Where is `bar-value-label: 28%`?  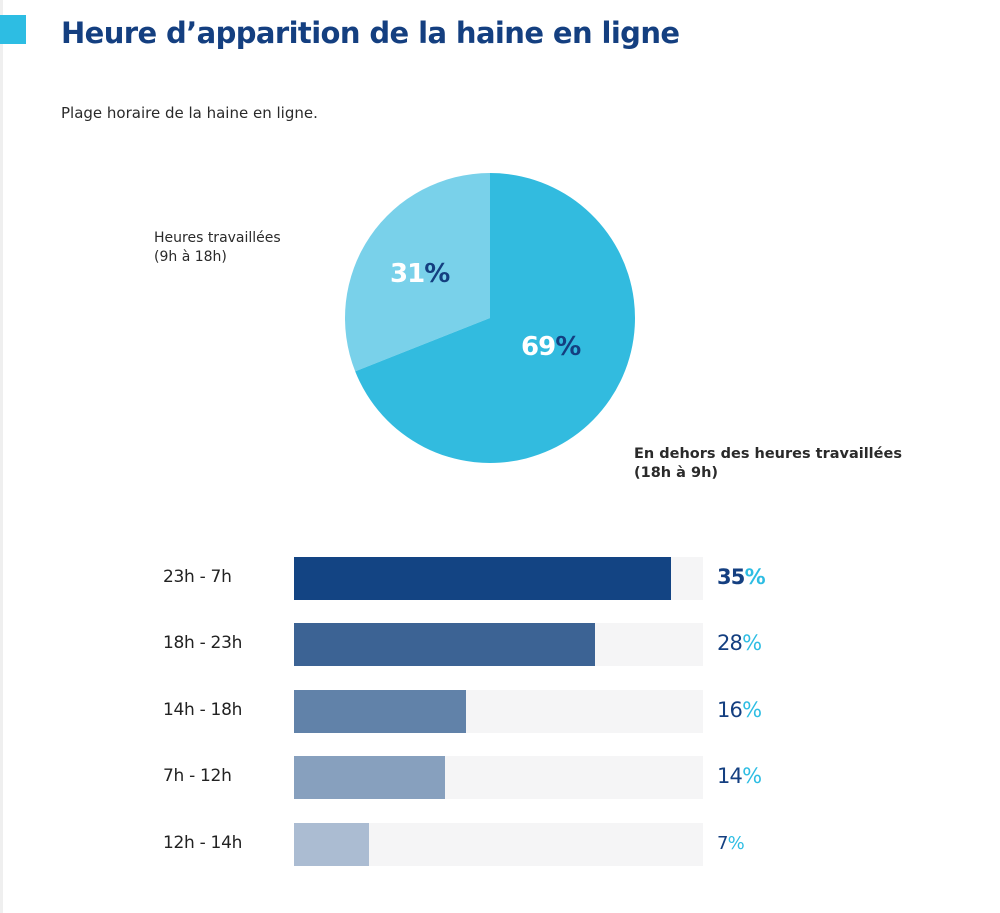 bar-value-label: 28% is located at coordinates (739, 643).